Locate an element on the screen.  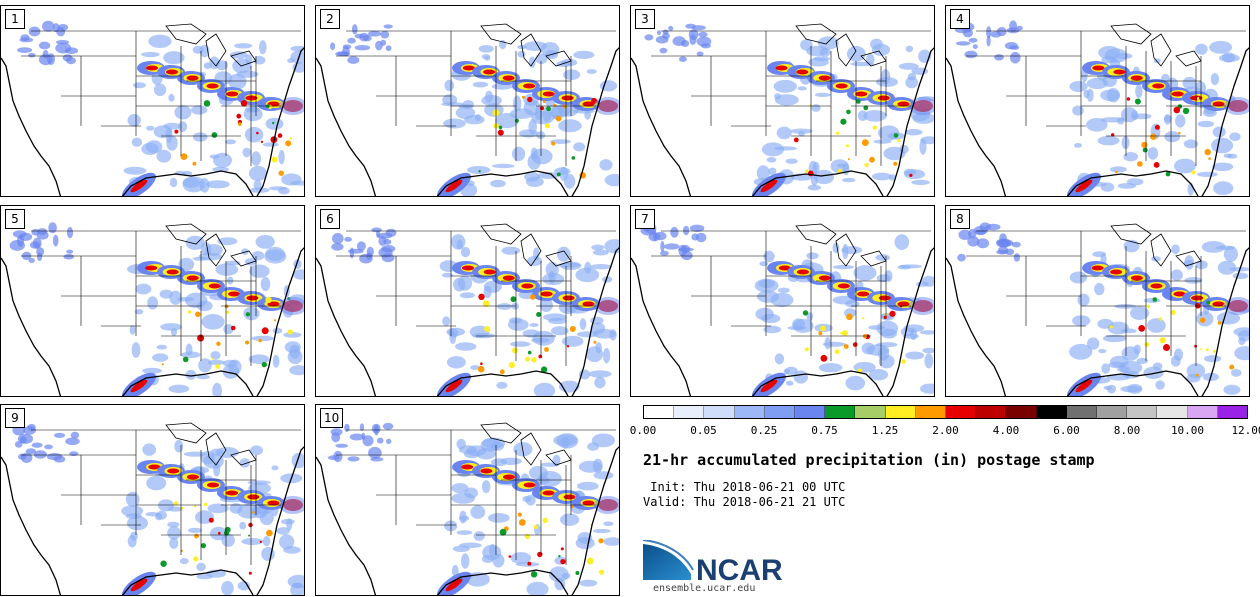
colorbar-tick-label: 12.00 is located at coordinates (1245, 430).